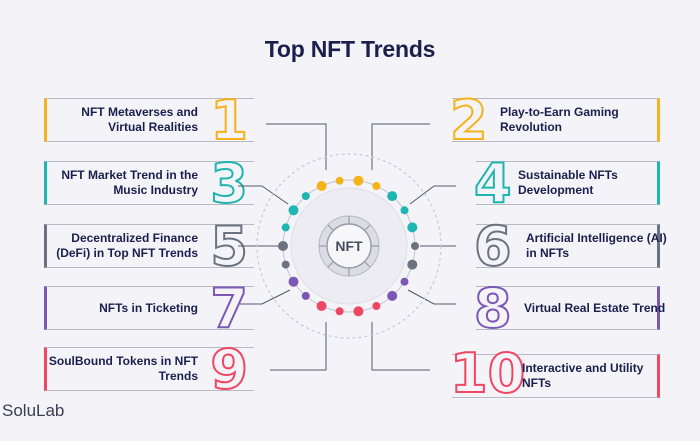 Image resolution: width=700 pixels, height=441 pixels. I want to click on trend-label-6: Artificial Intelligence (AI) in NFTs, so click(596, 245).